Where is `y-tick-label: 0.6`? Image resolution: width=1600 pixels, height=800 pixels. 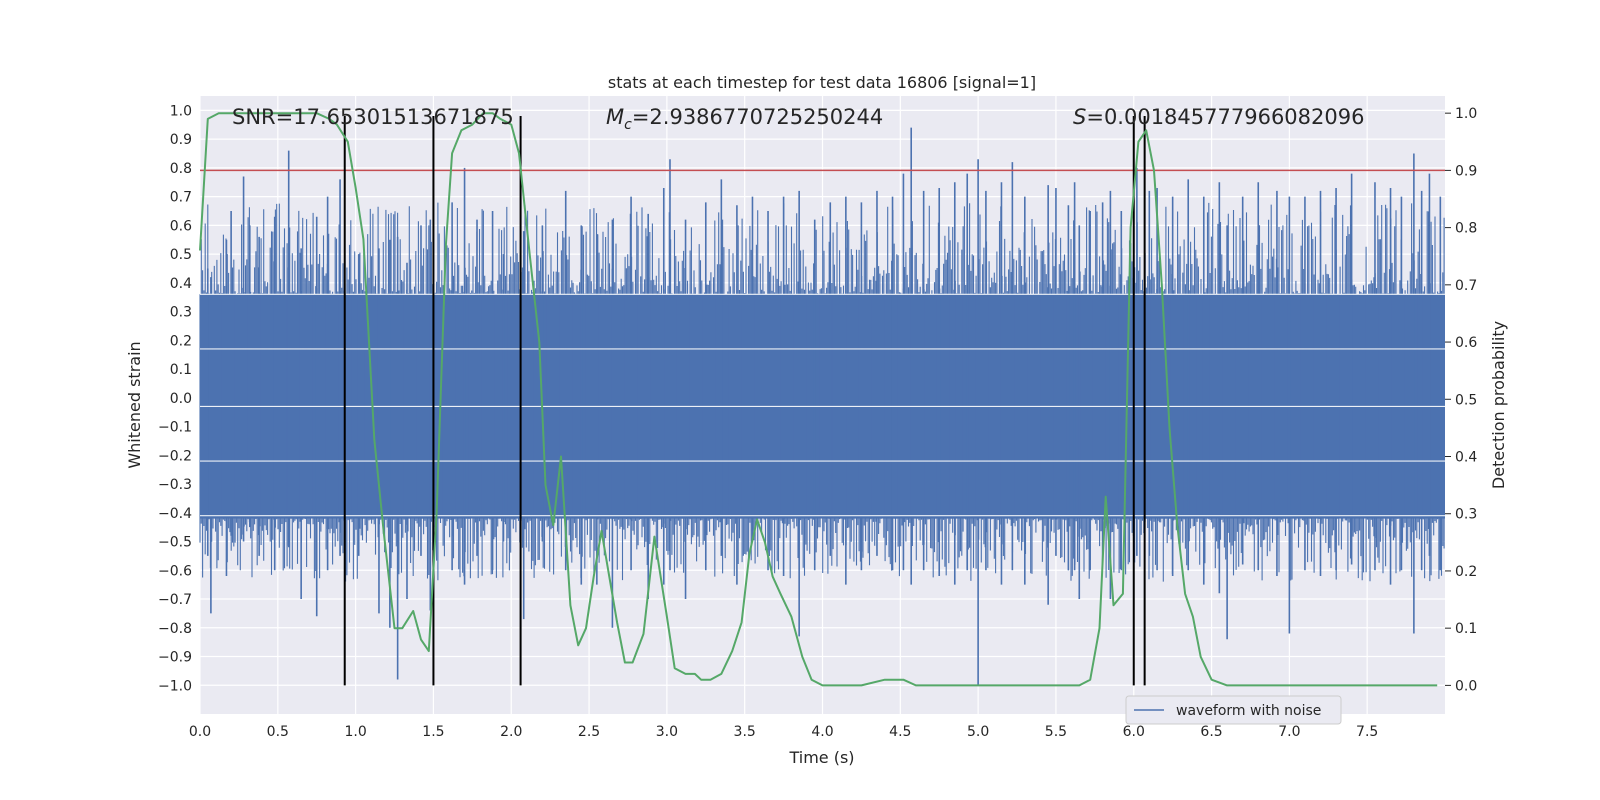
y-tick-label: 0.6 is located at coordinates (181, 226).